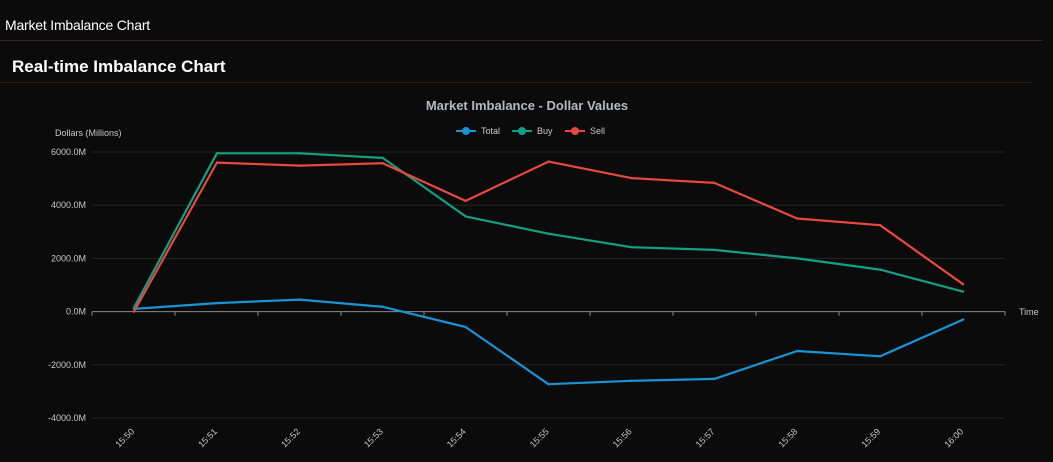 Image resolution: width=1053 pixels, height=462 pixels. Describe the element at coordinates (516, 62) in the screenshot. I see `panel-header: Real-time Imbalance Chart` at that location.